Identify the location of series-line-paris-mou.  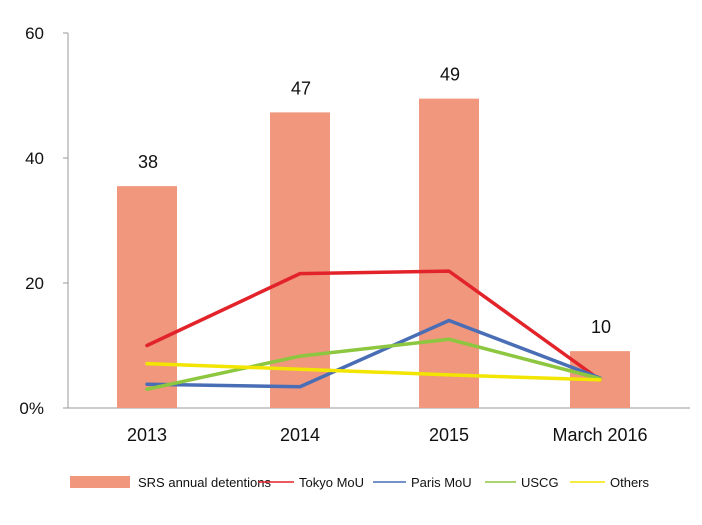
(373, 353).